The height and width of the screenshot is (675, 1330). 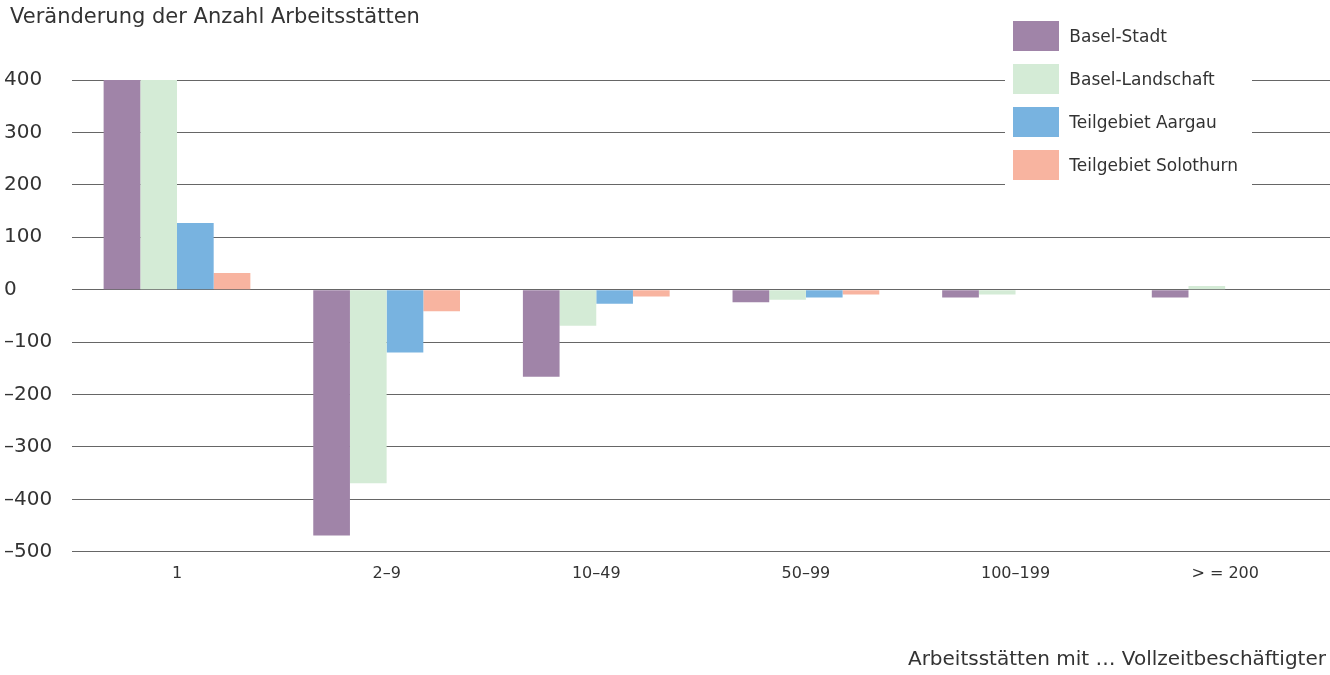 I want to click on y-tick-label: –400, so click(x=28, y=497).